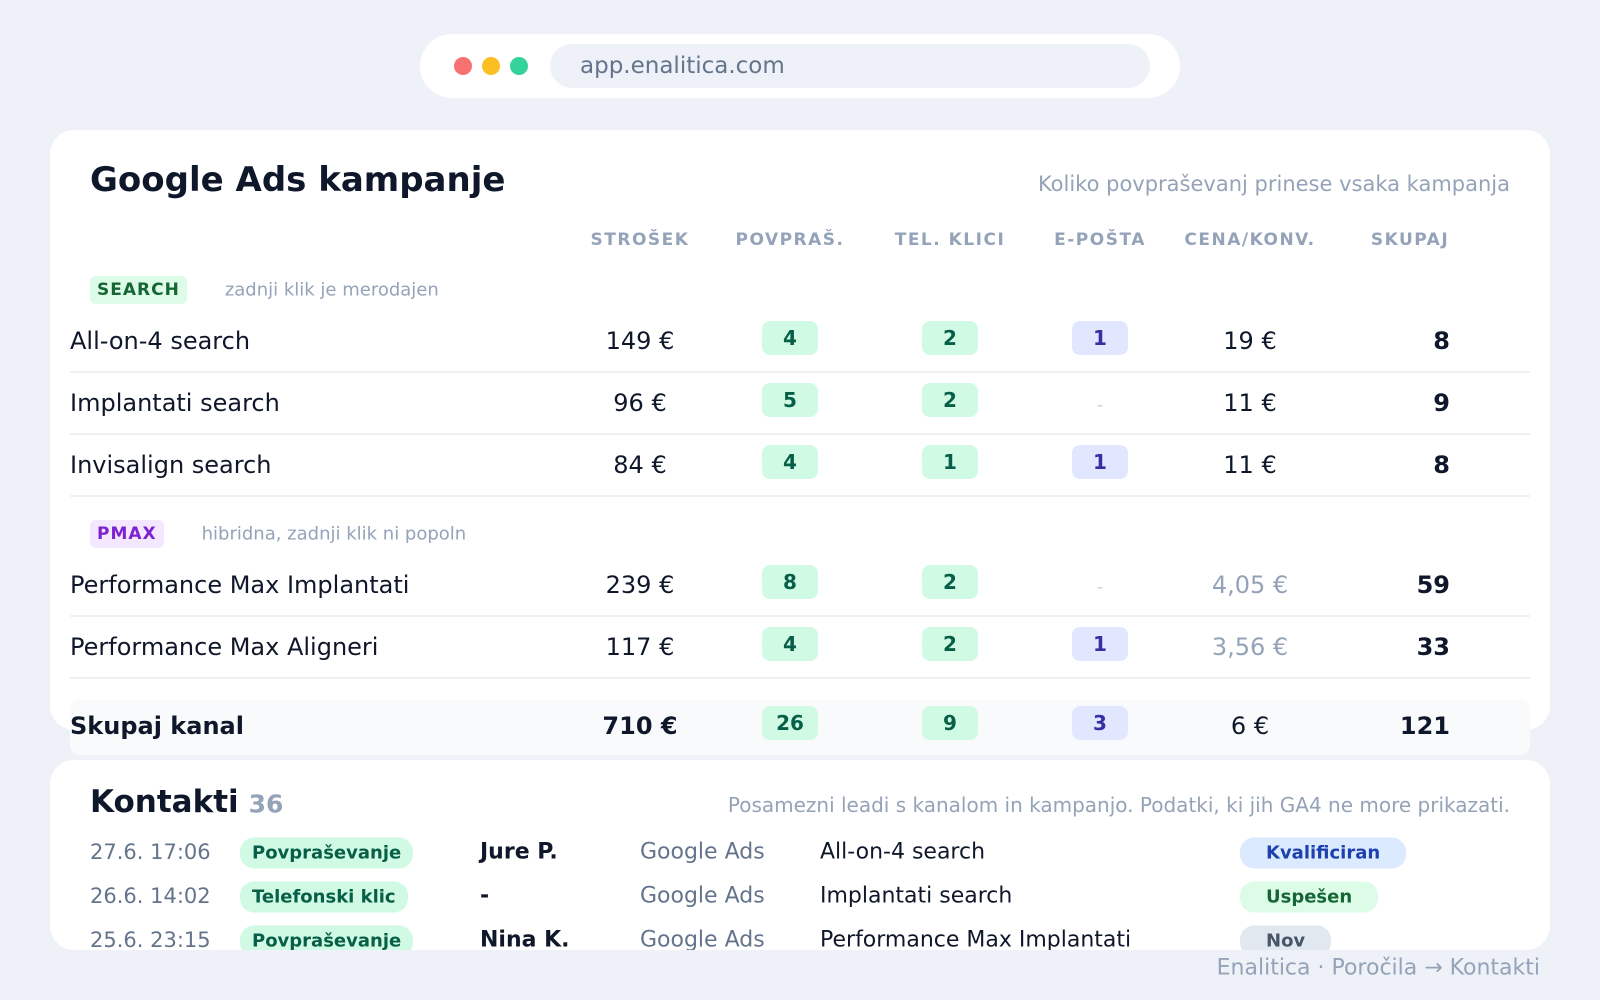 The height and width of the screenshot is (1000, 1600). What do you see at coordinates (485, 896) in the screenshot?
I see `contact-name: -` at bounding box center [485, 896].